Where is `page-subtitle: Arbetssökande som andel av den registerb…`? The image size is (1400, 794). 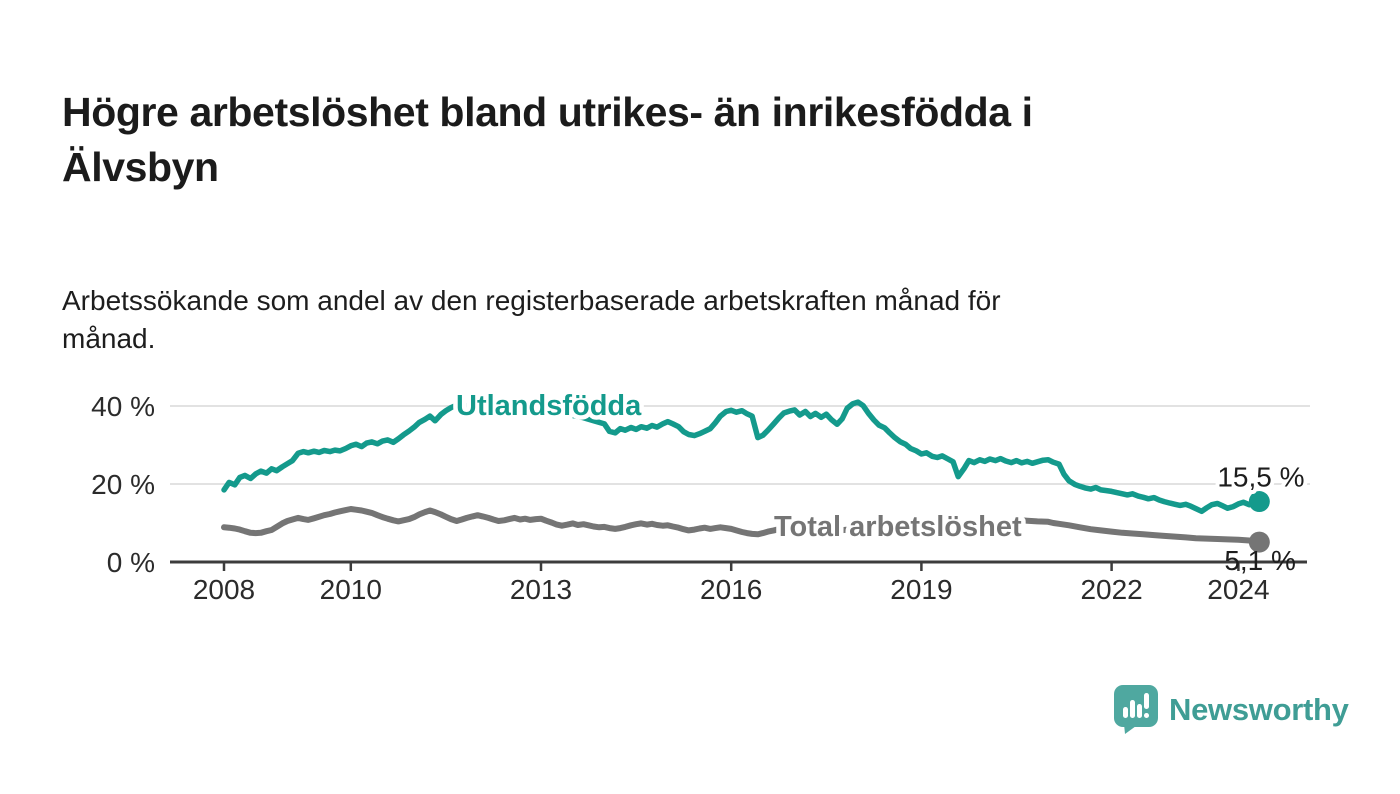
page-subtitle: Arbetssökande som andel av den registerb… is located at coordinates (531, 320).